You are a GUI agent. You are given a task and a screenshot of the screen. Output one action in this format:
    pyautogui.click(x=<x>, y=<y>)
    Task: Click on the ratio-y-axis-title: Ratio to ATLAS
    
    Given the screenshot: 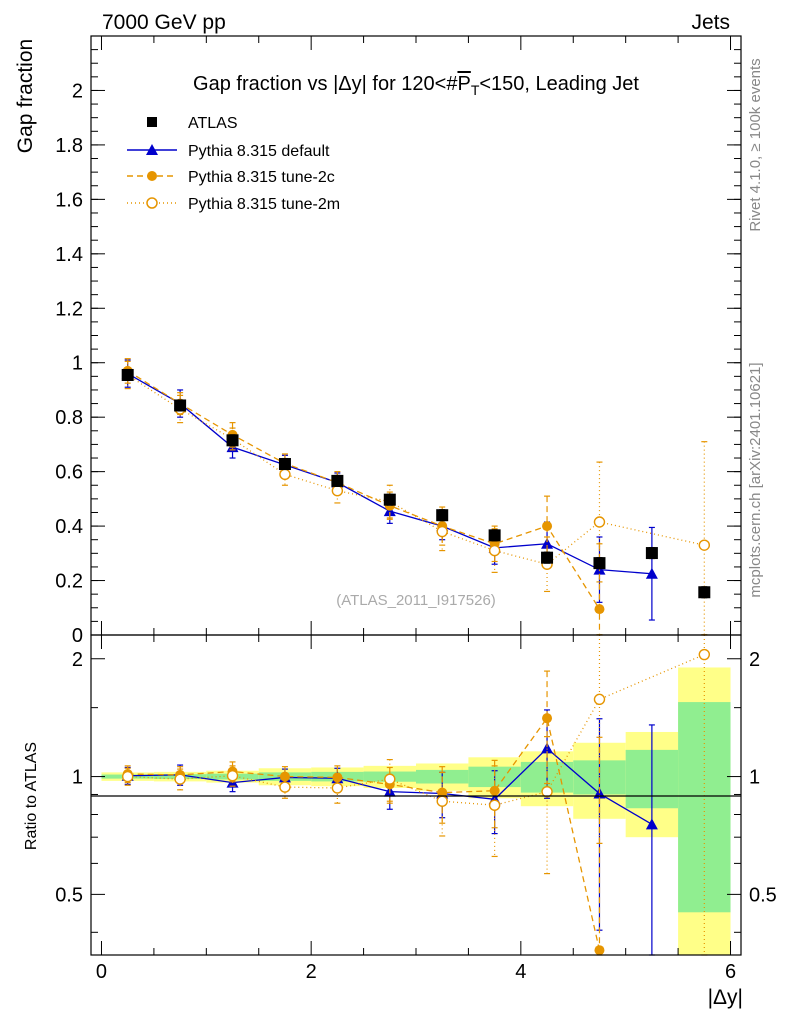 What is the action you would take?
    pyautogui.click(x=31, y=796)
    